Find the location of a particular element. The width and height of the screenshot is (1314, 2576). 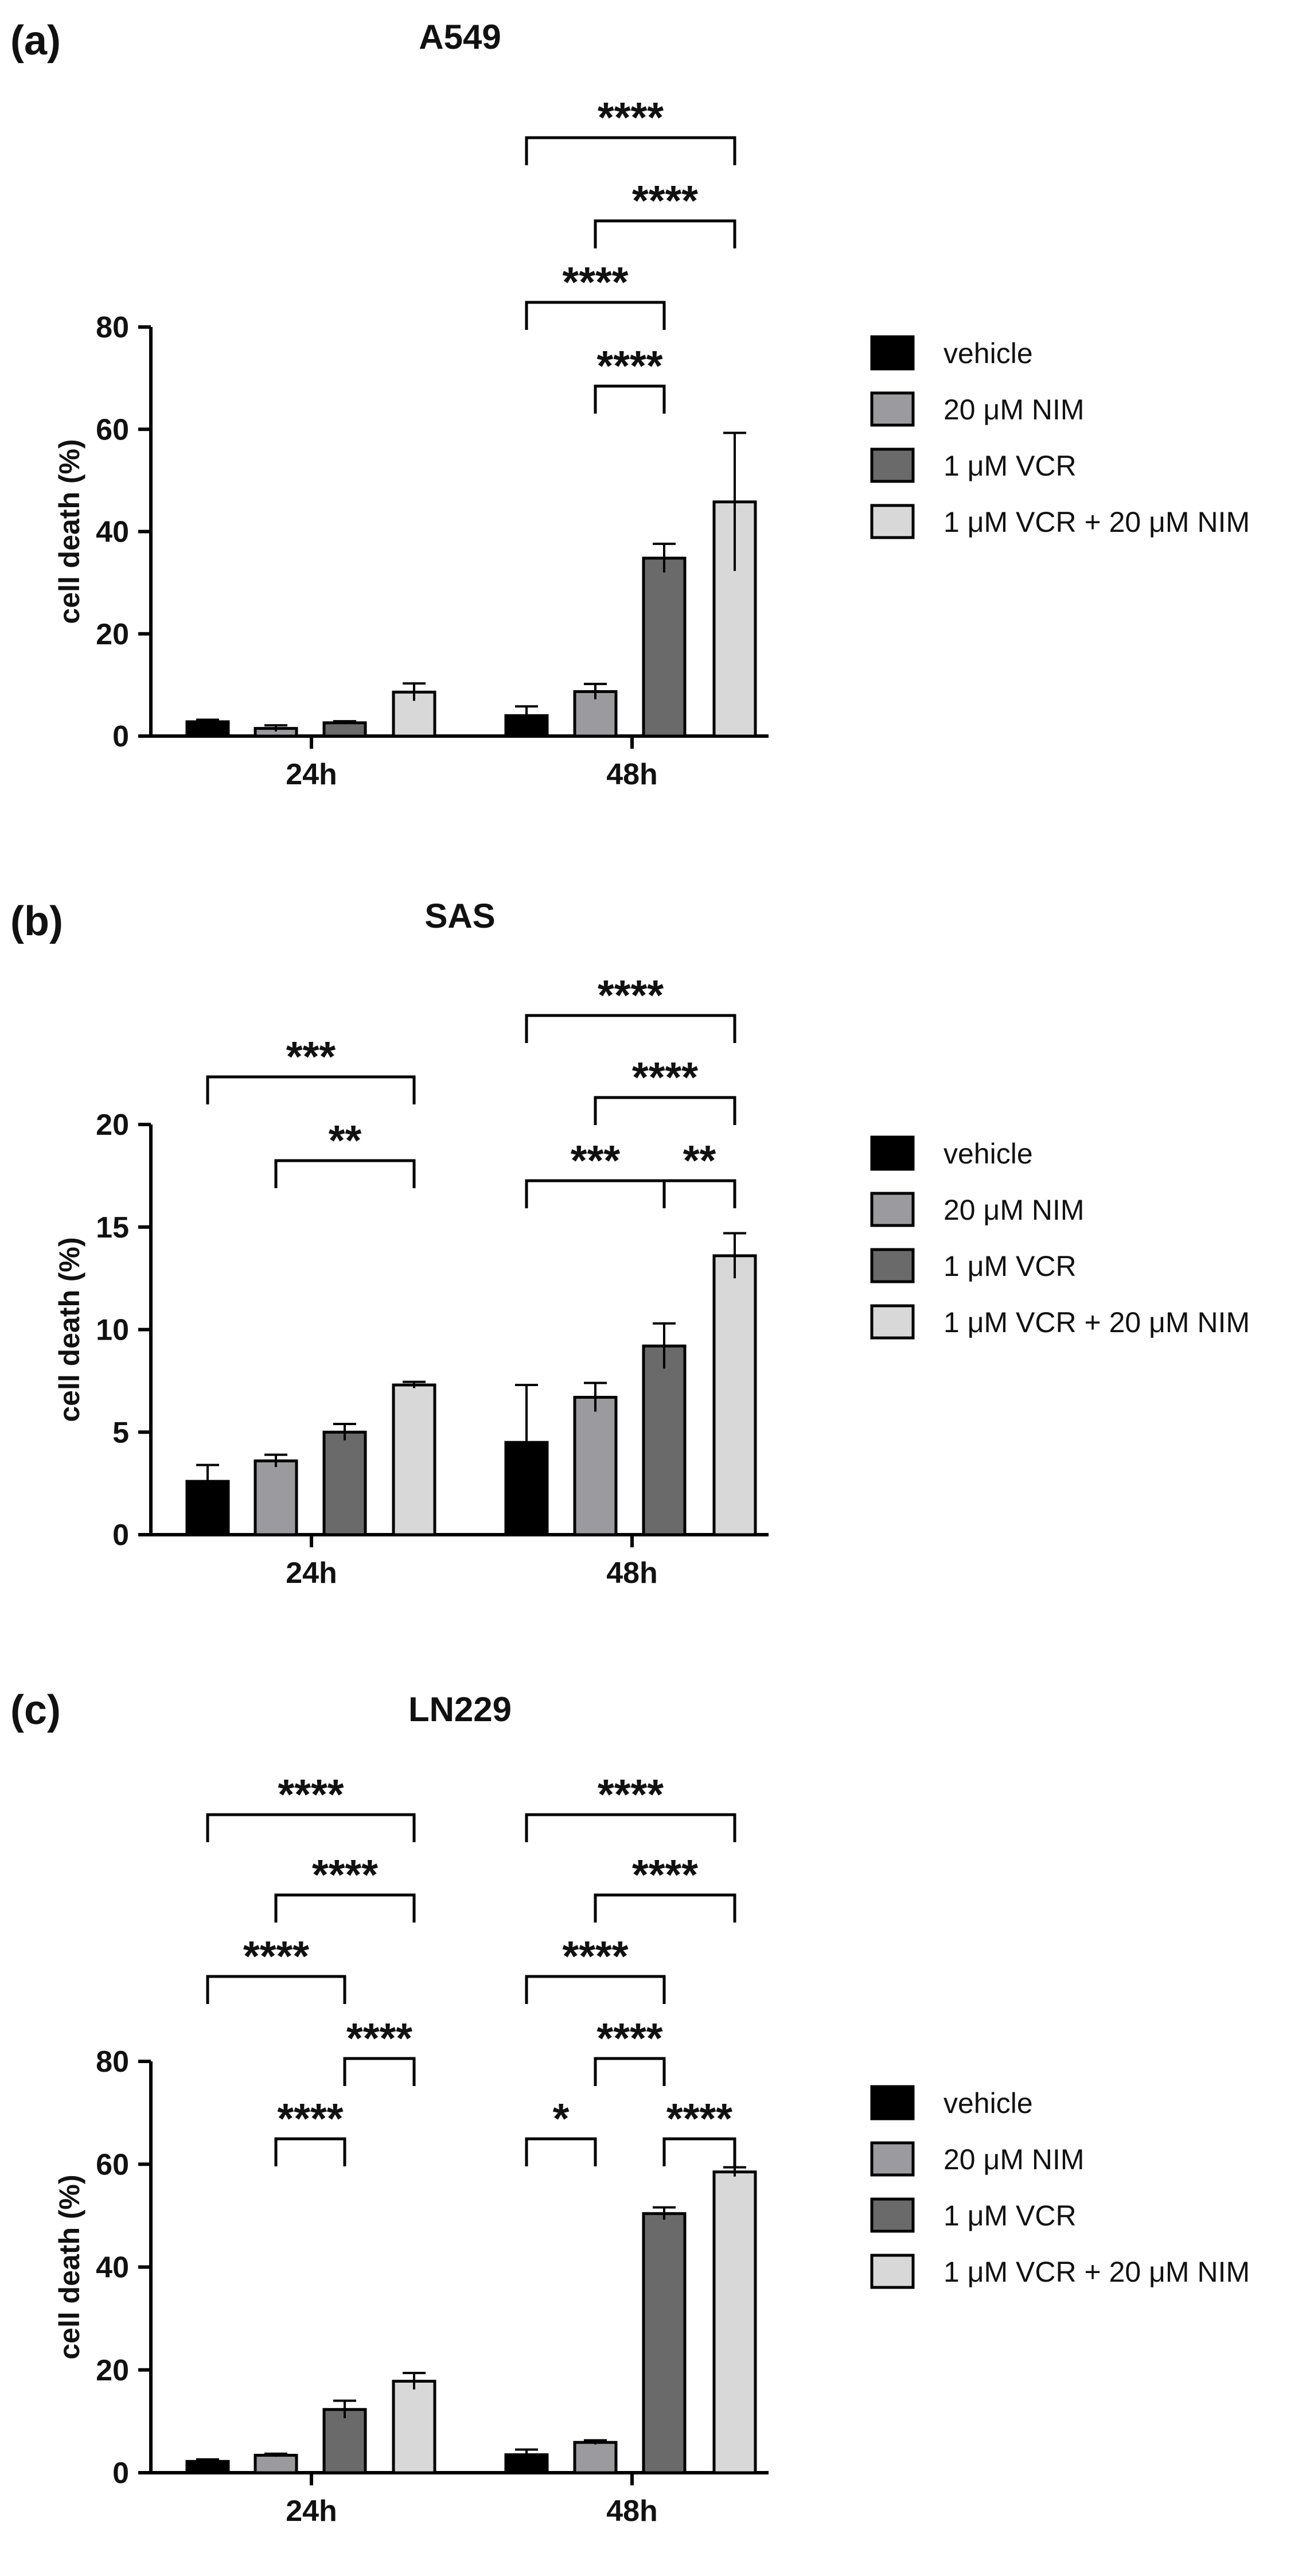

y-tick-label: 15 is located at coordinates (112, 1227).